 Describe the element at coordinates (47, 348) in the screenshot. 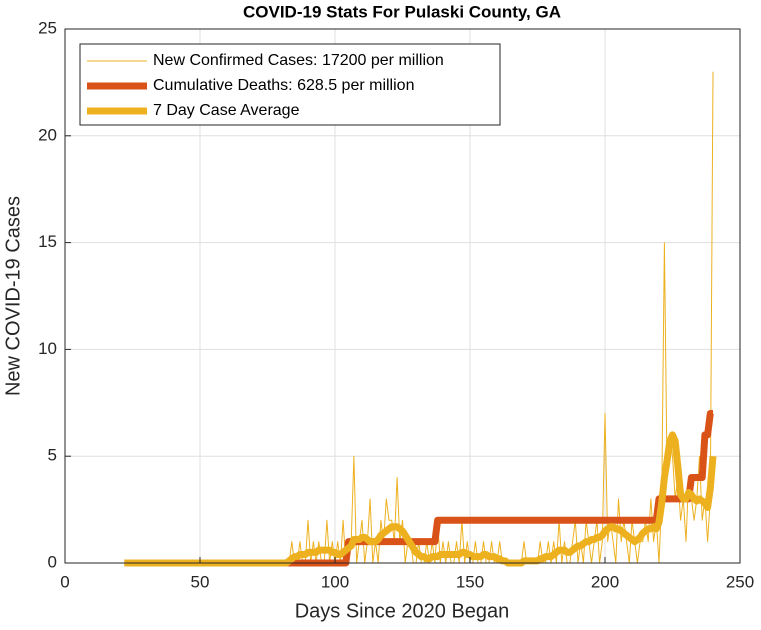

I see `y-tick-label: 10` at that location.